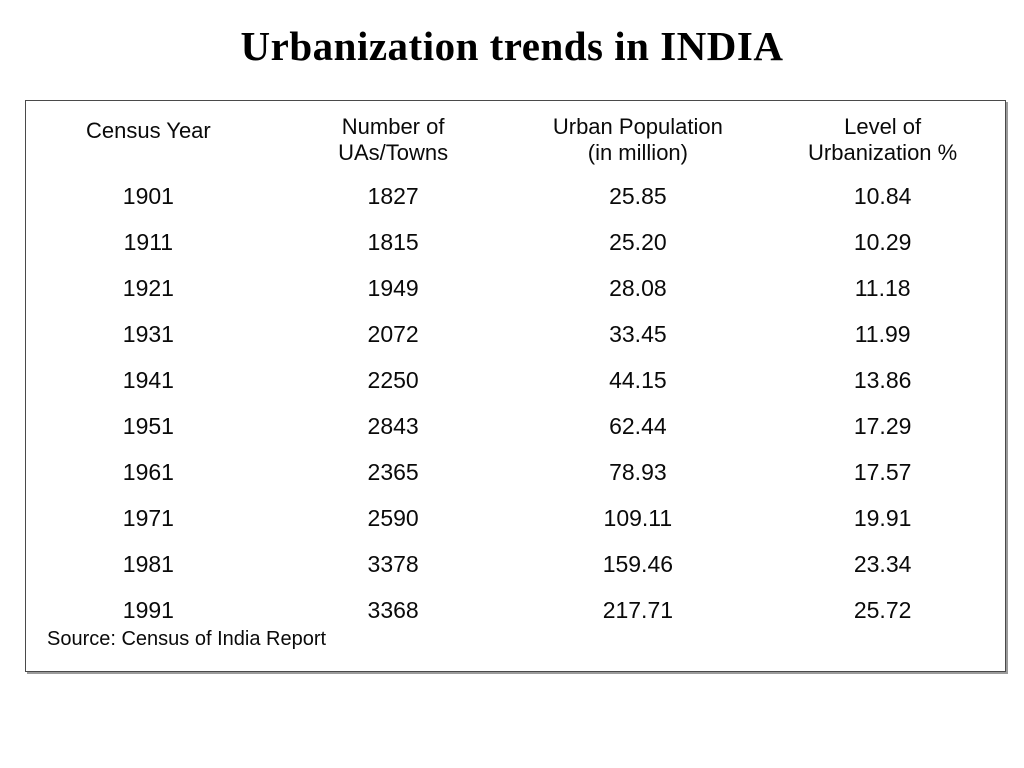  What do you see at coordinates (148, 287) in the screenshot?
I see `table-cell: 1921` at bounding box center [148, 287].